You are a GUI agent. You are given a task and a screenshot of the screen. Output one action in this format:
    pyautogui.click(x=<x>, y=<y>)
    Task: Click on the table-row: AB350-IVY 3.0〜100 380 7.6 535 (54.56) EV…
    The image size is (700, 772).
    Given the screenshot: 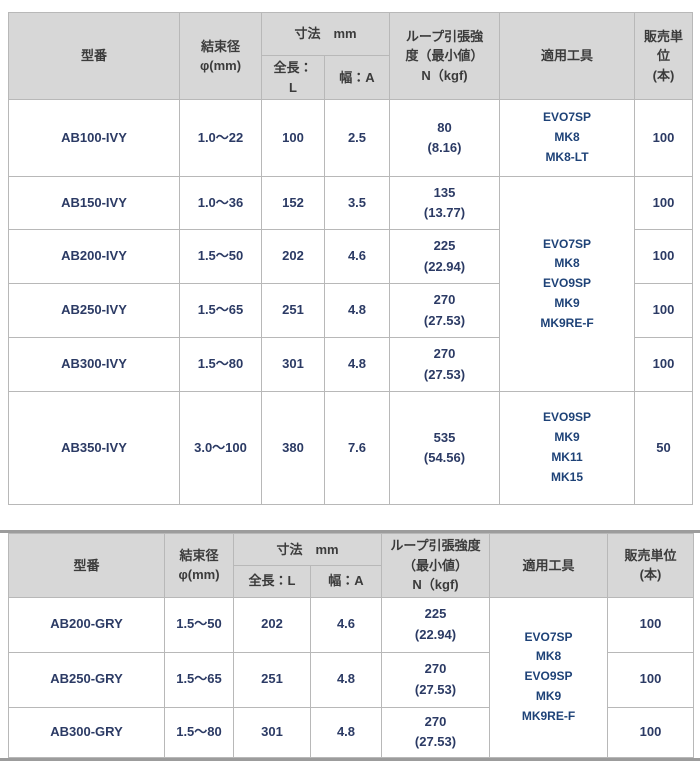 What is the action you would take?
    pyautogui.click(x=350, y=448)
    